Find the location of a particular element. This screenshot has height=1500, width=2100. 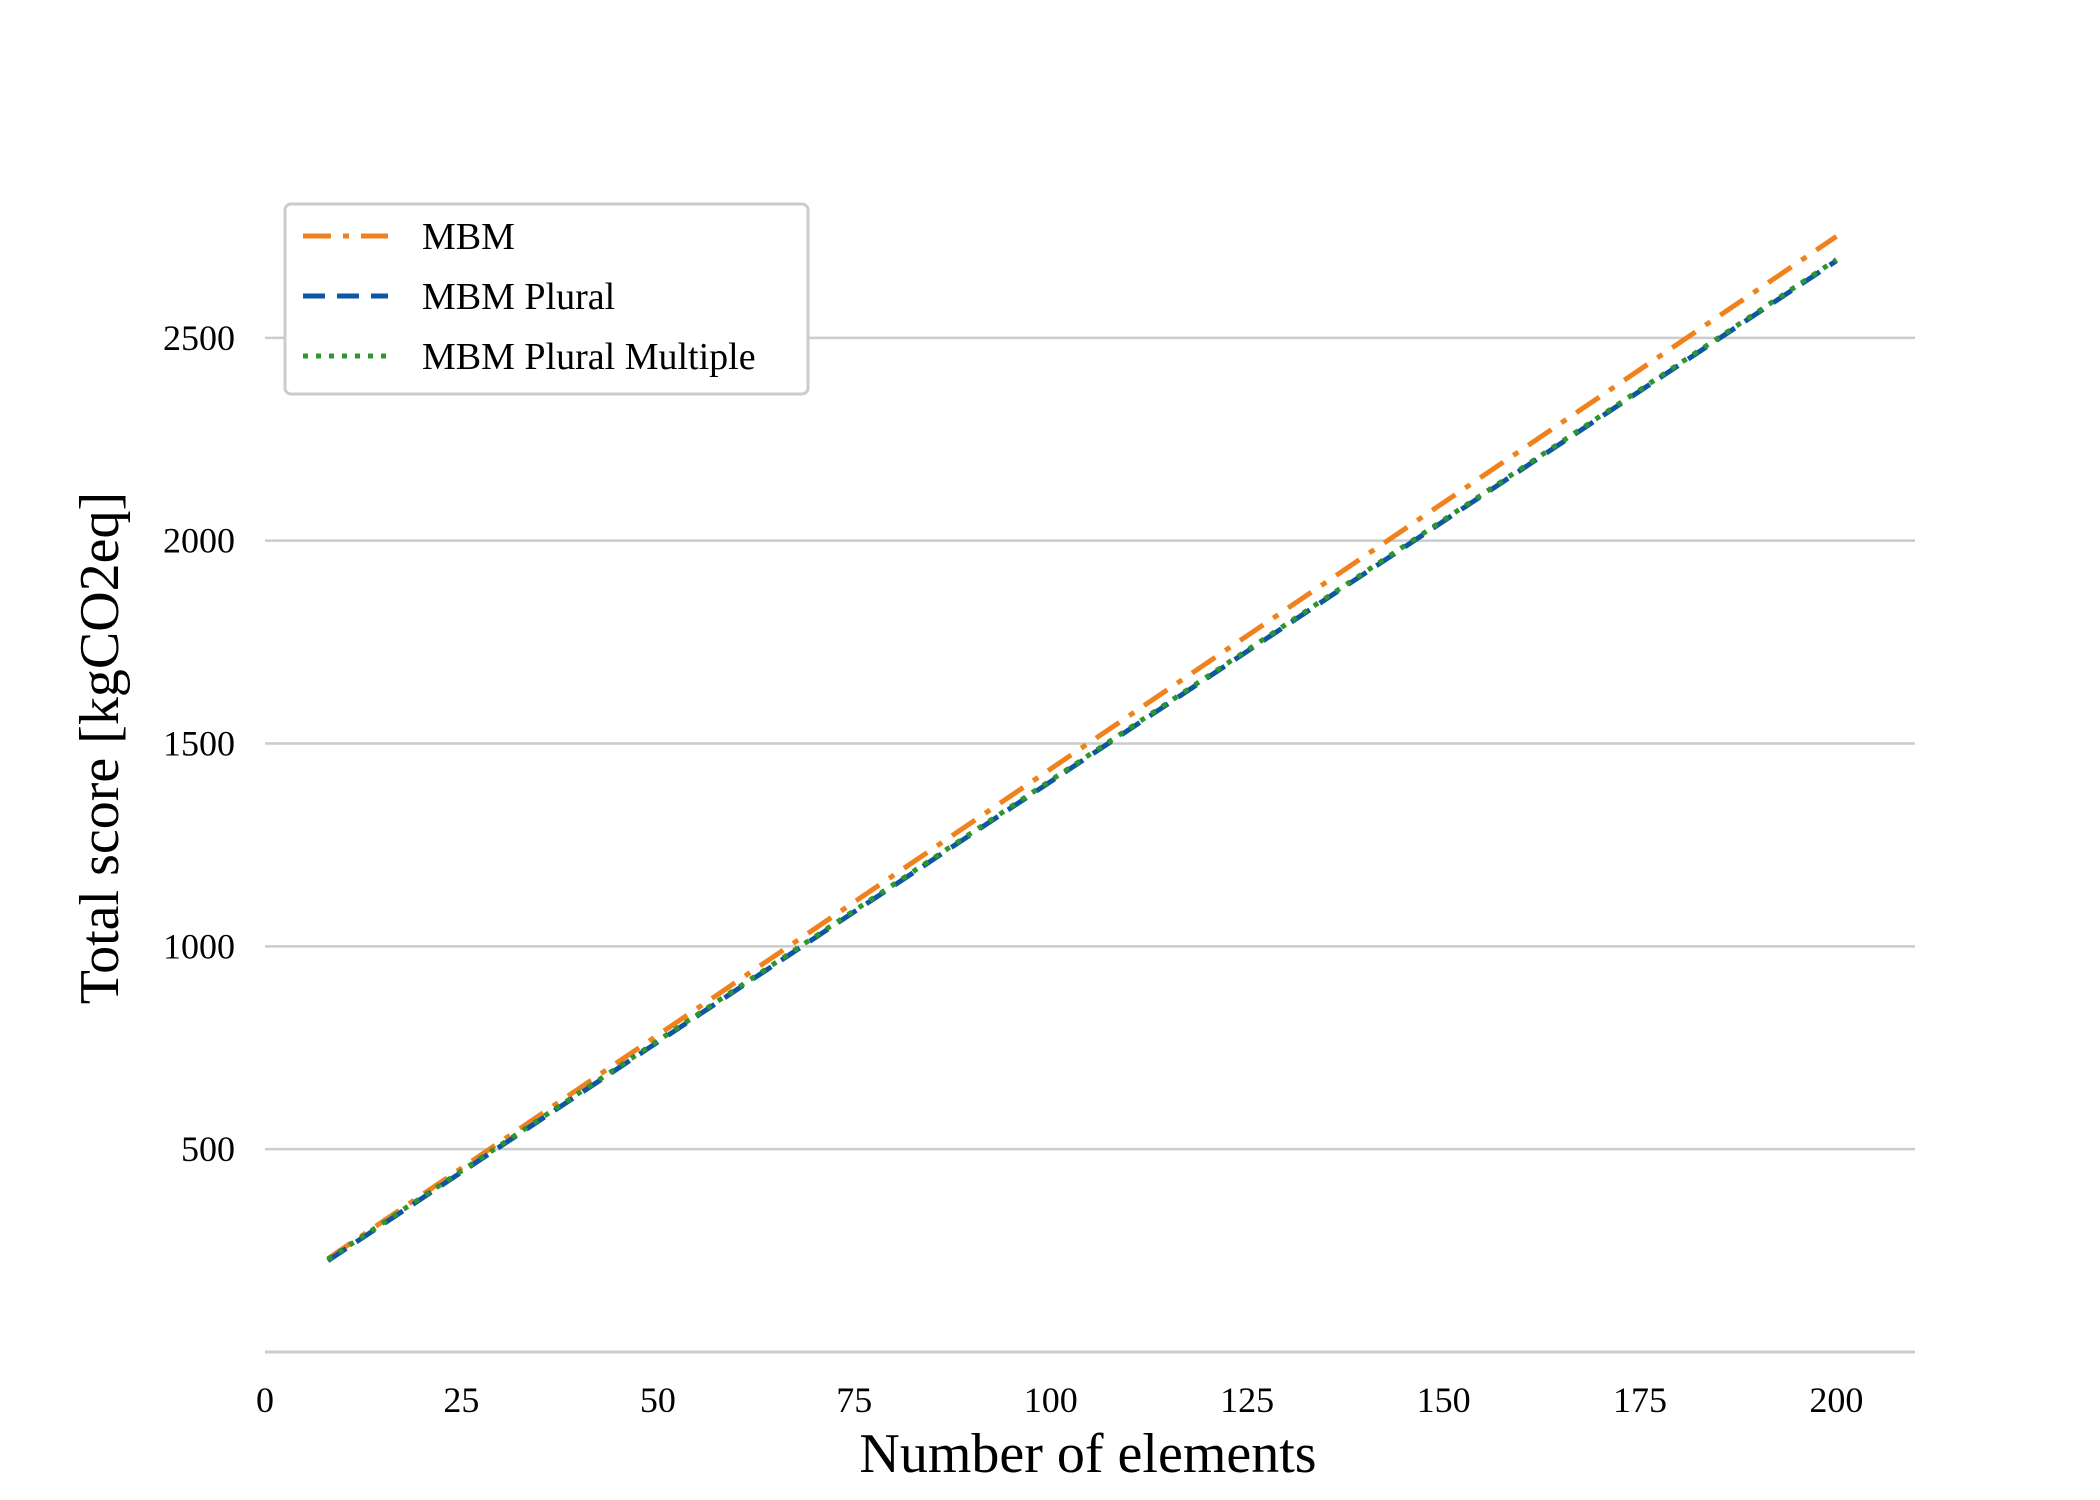

legend-label: MBM is located at coordinates (468, 237).